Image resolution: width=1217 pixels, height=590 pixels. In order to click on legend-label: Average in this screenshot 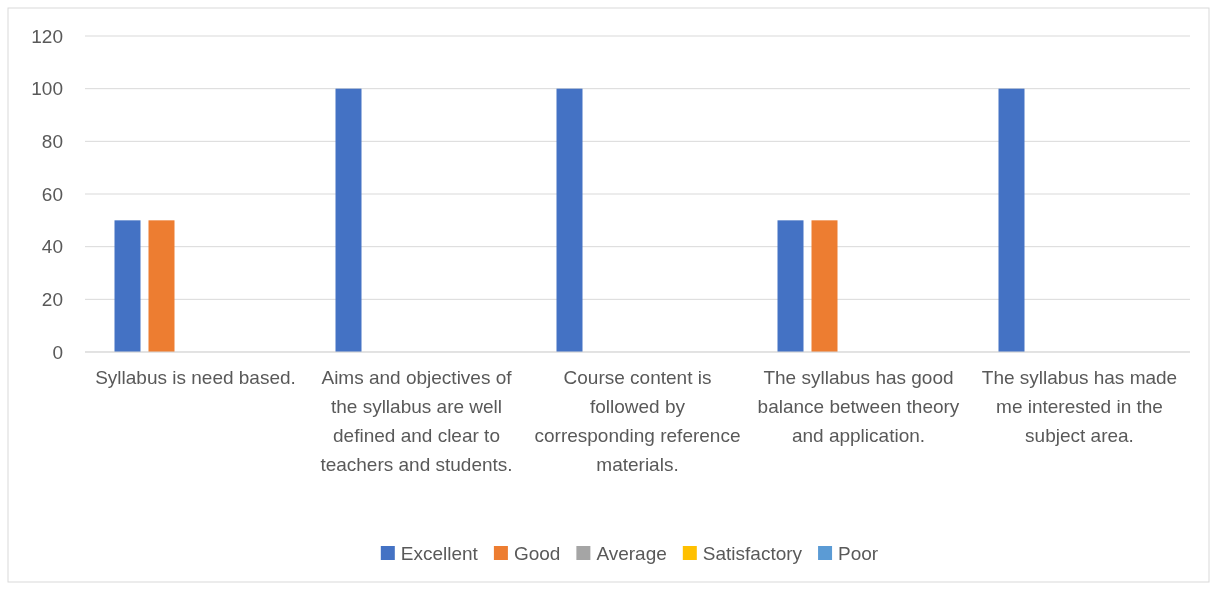, I will do `click(631, 553)`.